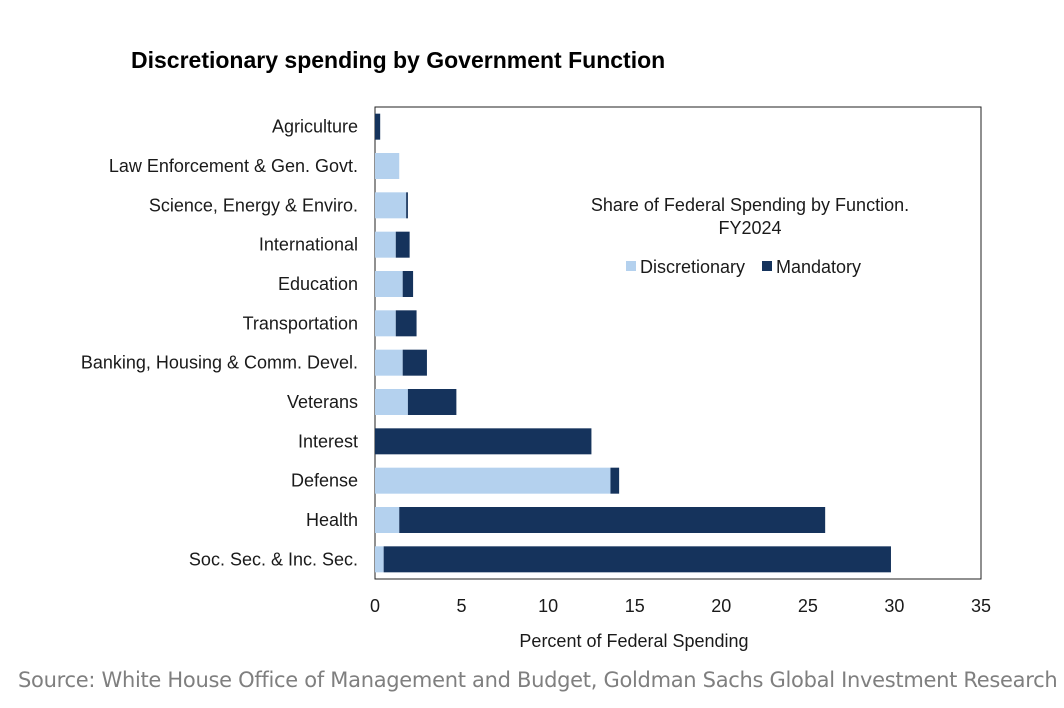 The width and height of the screenshot is (1064, 708). What do you see at coordinates (635, 606) in the screenshot?
I see `x-tick-label: 15` at bounding box center [635, 606].